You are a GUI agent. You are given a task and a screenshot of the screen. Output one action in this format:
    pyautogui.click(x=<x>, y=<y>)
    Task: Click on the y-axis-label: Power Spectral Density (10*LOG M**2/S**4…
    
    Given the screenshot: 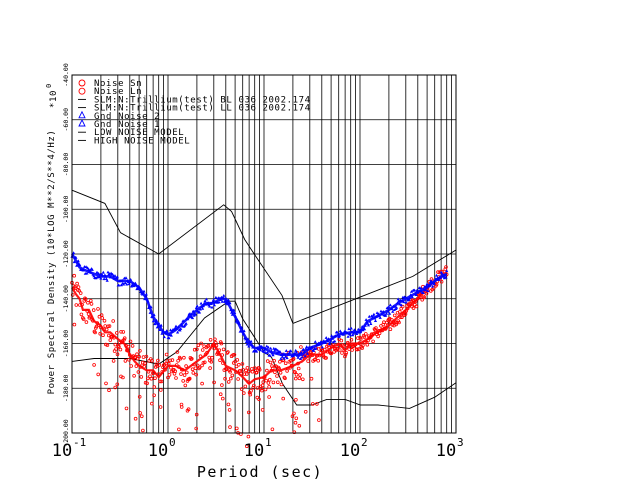 What is the action you would take?
    pyautogui.click(x=52, y=262)
    